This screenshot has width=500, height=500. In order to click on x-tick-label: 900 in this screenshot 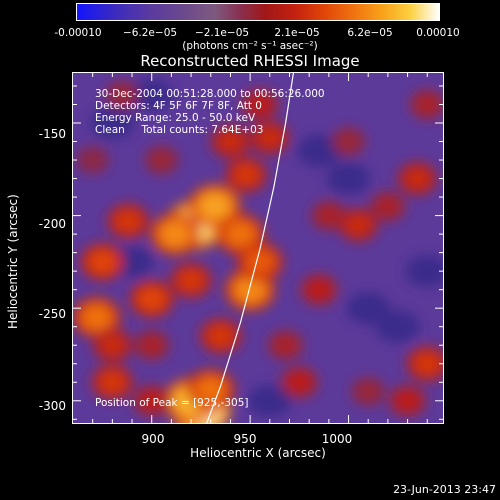, I will do `click(153, 439)`.